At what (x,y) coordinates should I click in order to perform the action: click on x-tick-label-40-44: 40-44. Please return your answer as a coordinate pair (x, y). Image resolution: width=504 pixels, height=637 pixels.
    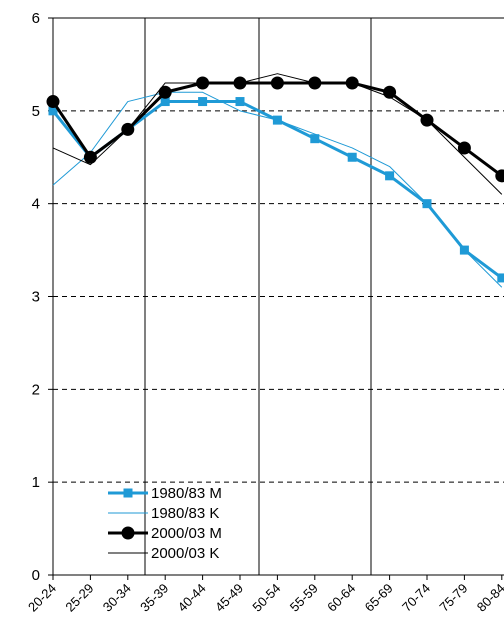
    Looking at the image, I should click on (192, 598).